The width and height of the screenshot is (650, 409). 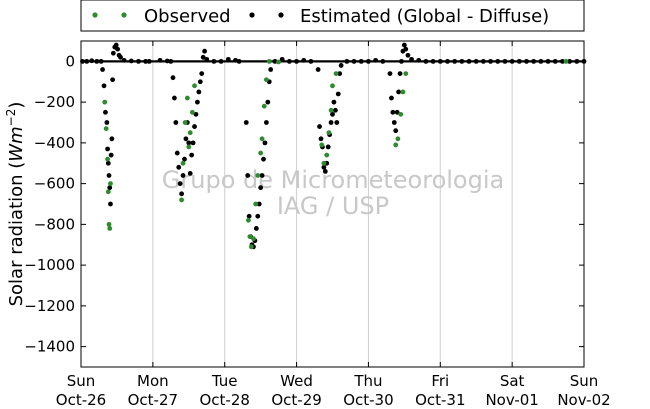 I want to click on y-tick-label: −600, so click(x=54, y=184).